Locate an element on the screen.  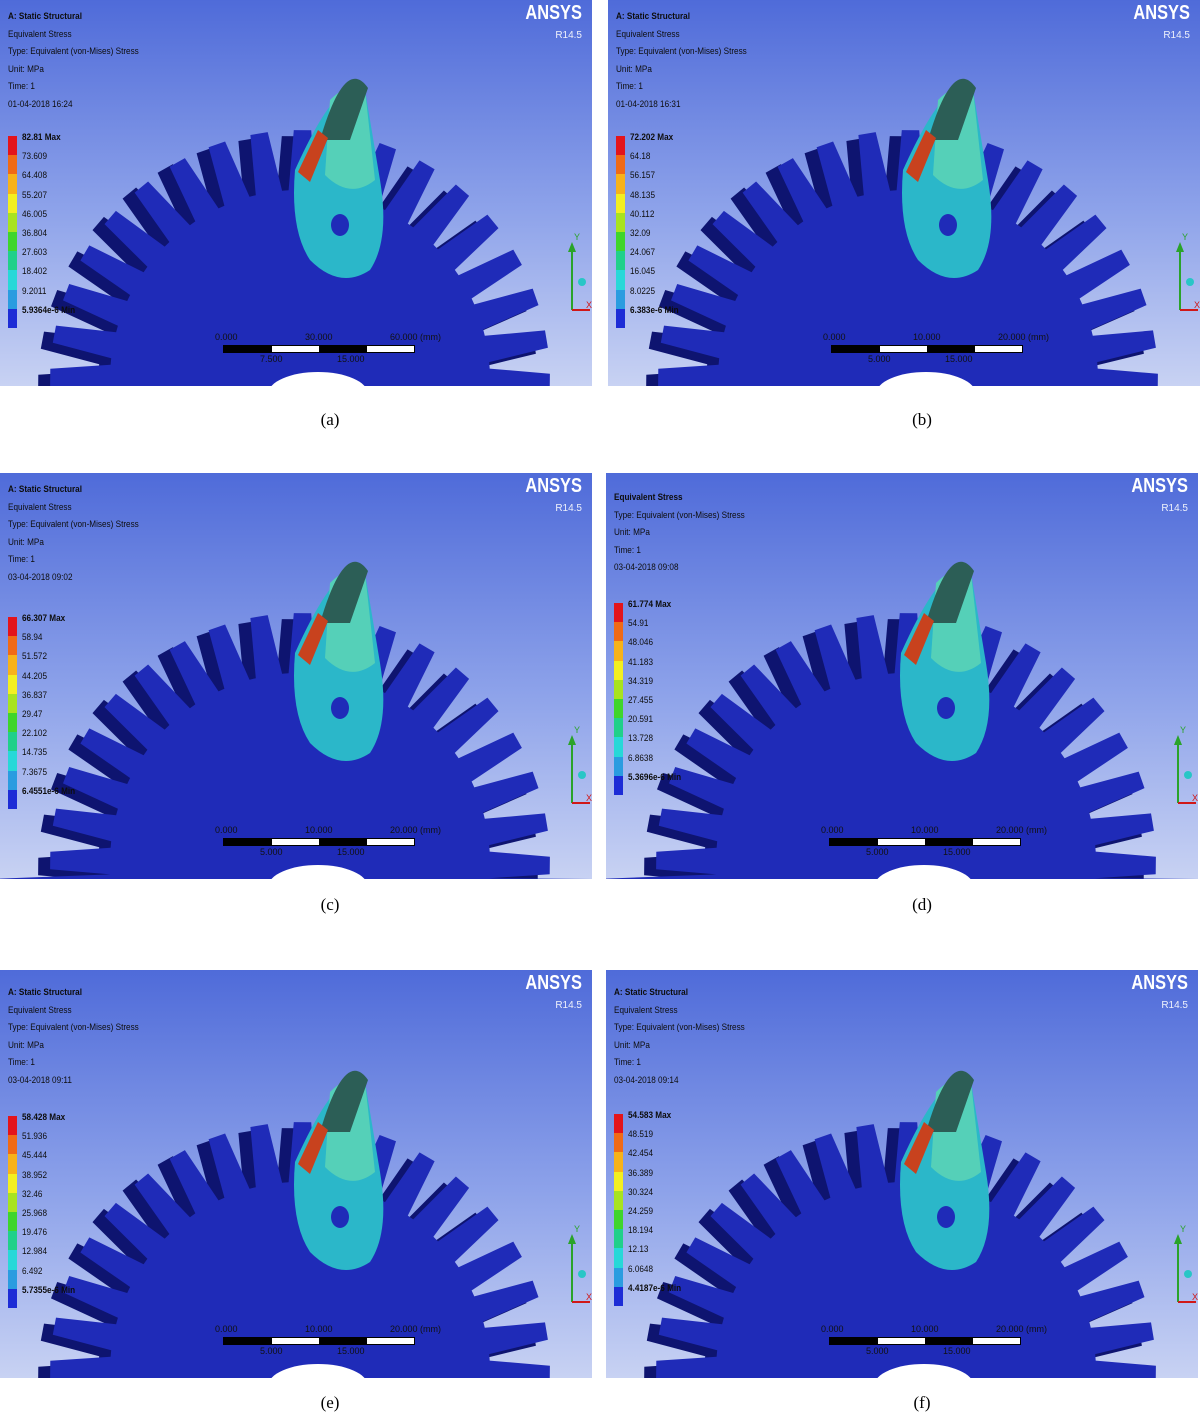
caption-d: (d) is located at coordinates (922, 904).